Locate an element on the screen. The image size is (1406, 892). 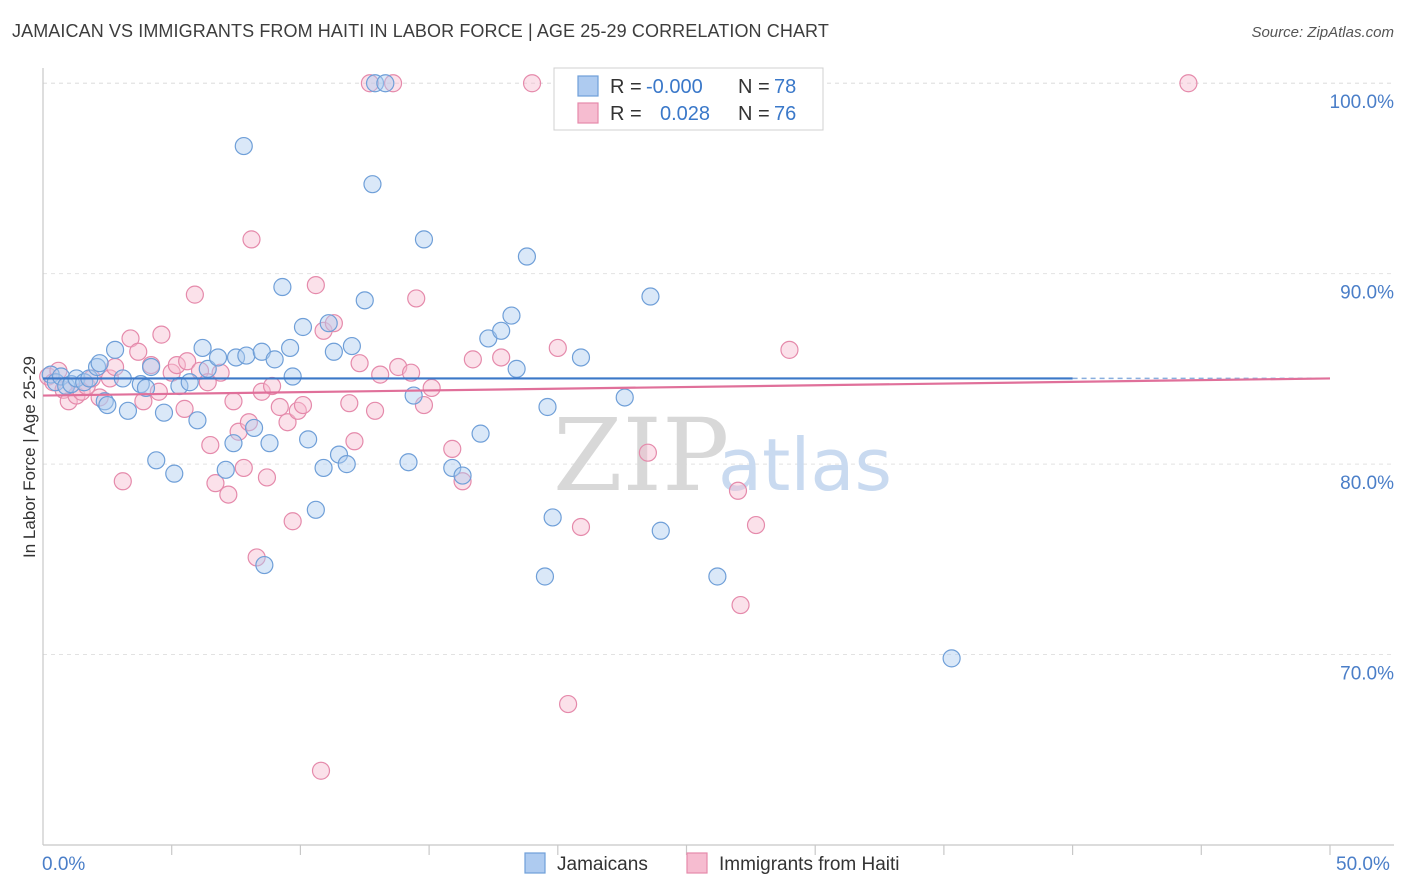
legend-n-value-jamaicans: 78 is located at coordinates (785, 87).